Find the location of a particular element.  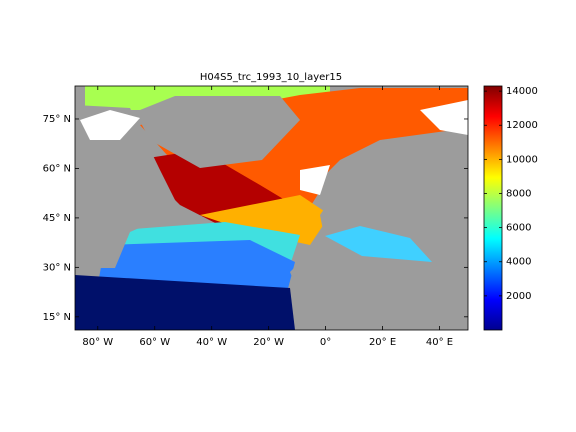

y-tick-label: 30° N is located at coordinates (57, 267).